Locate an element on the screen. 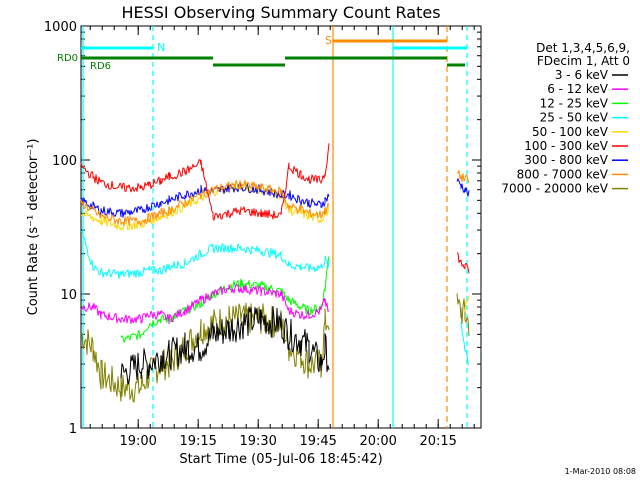 This screenshot has width=640, height=480. legend-label: 800 - 7000 keV is located at coordinates (563, 174).